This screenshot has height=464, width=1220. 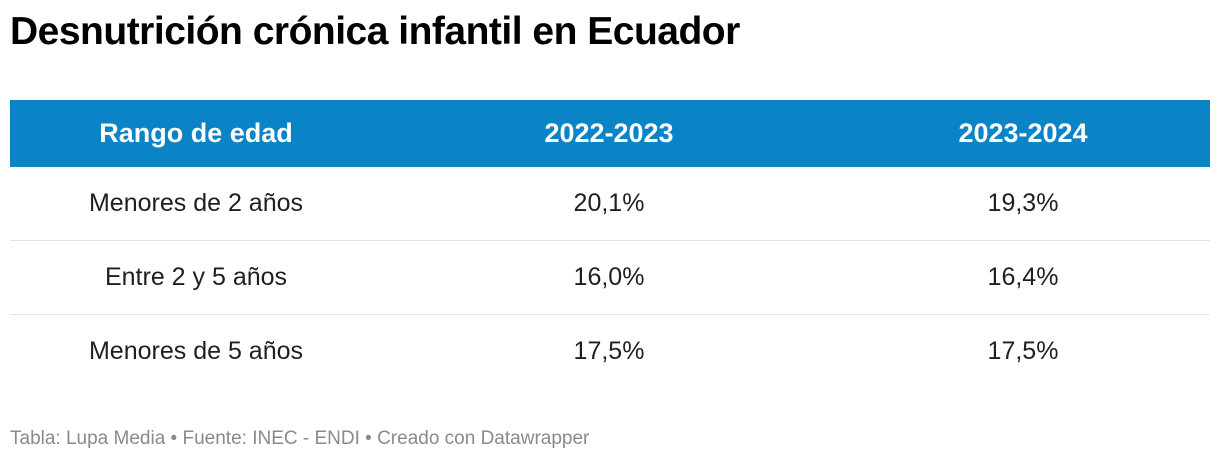 I want to click on row-label-cell: Menores de 2 años, so click(x=196, y=203).